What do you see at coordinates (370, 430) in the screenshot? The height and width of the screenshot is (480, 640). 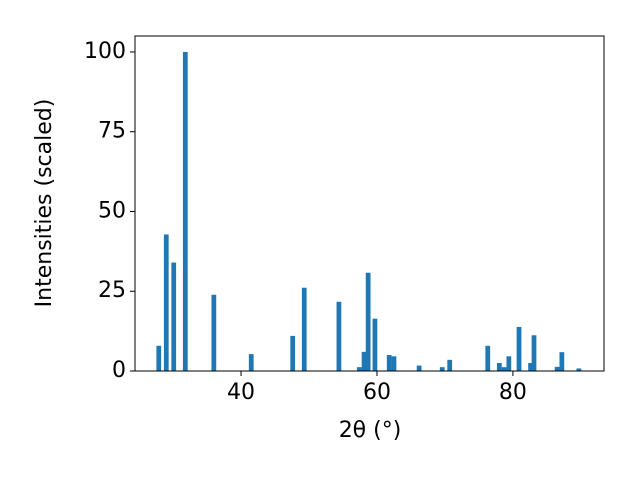 I see `x-axis-label: 2θ (°)` at bounding box center [370, 430].